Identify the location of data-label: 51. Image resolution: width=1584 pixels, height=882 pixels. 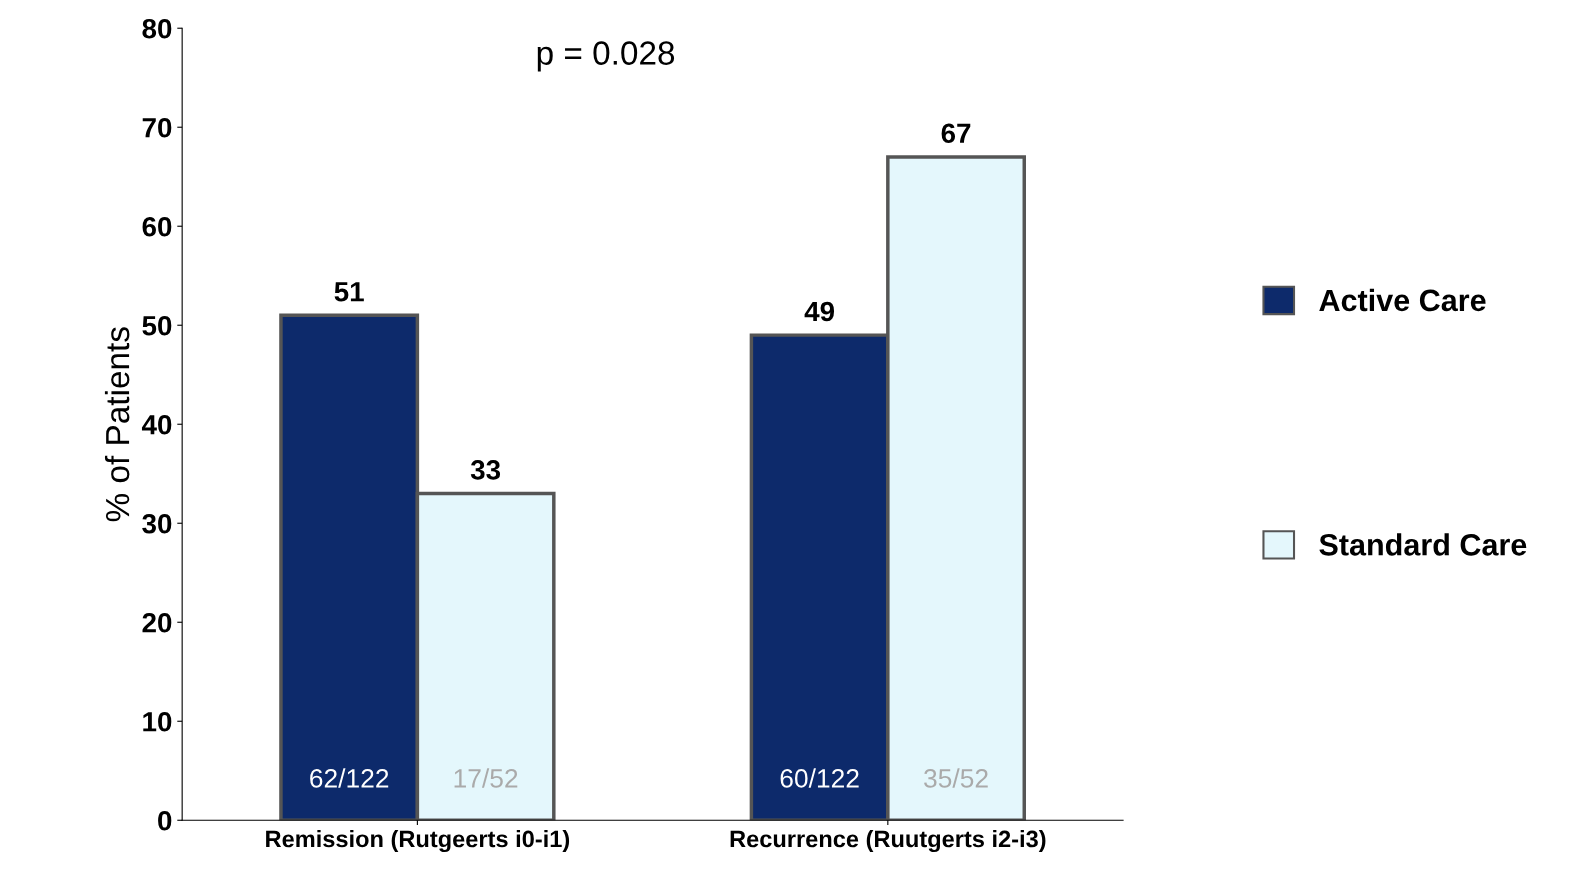
(349, 292).